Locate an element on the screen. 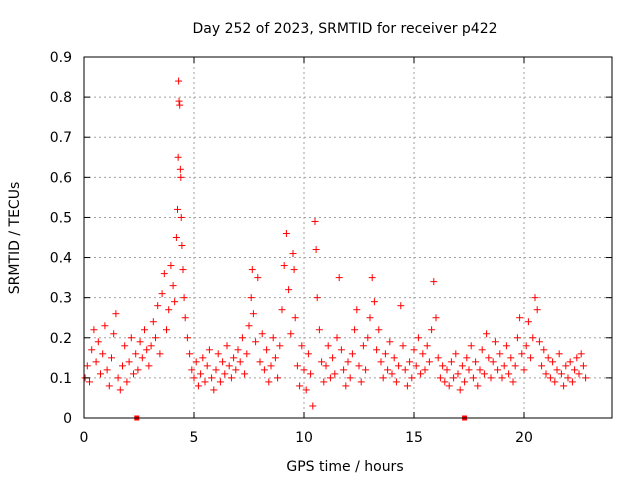  y-tick-label: 0.8 is located at coordinates (61, 98).